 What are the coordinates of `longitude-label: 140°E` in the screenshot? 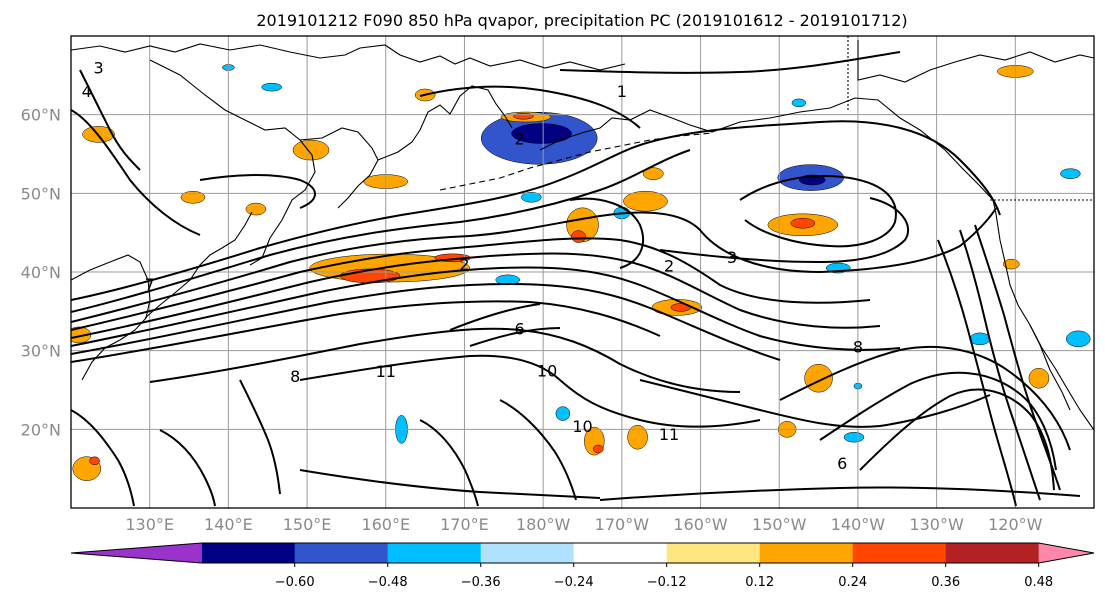 It's located at (228, 524).